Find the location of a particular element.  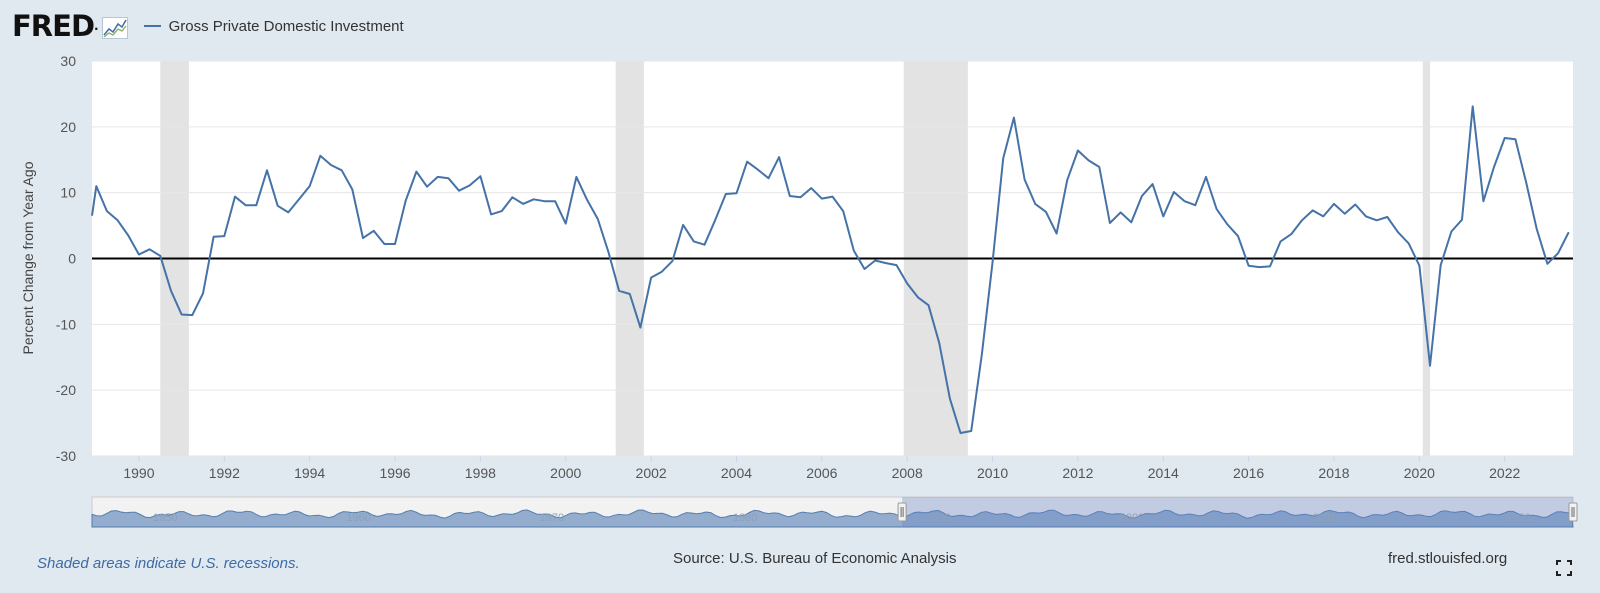

source-url: fred.stlouisfed.org is located at coordinates (1448, 558).